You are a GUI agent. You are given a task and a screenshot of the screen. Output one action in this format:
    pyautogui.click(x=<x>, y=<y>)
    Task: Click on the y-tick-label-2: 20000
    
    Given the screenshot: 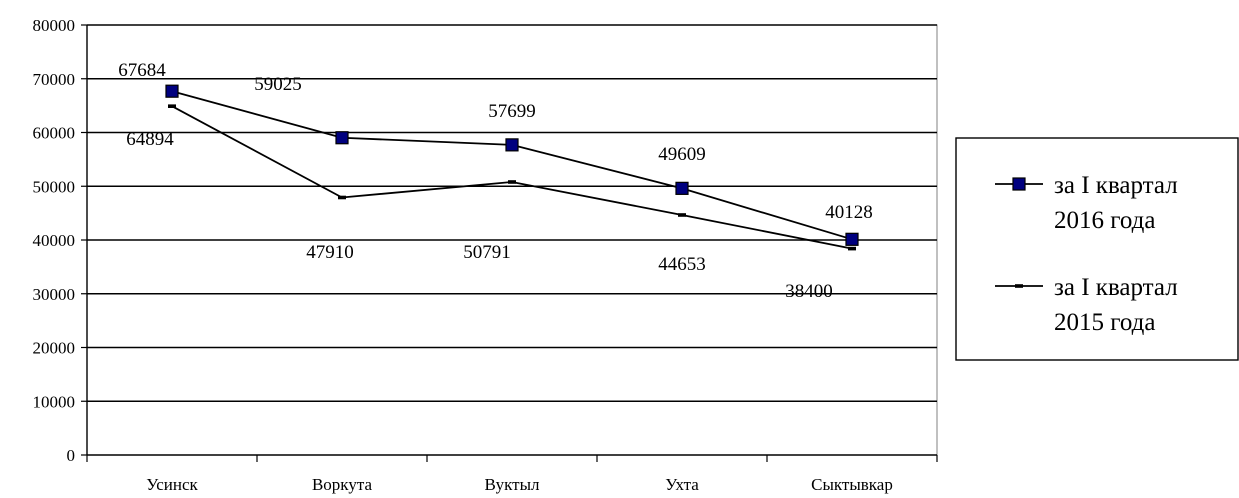 What is the action you would take?
    pyautogui.click(x=54, y=348)
    